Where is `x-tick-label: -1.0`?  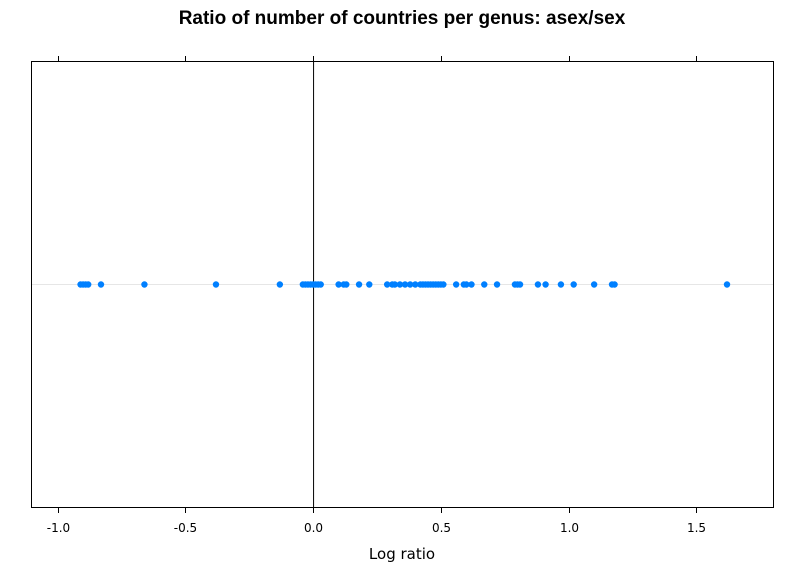
x-tick-label: -1.0 is located at coordinates (58, 528).